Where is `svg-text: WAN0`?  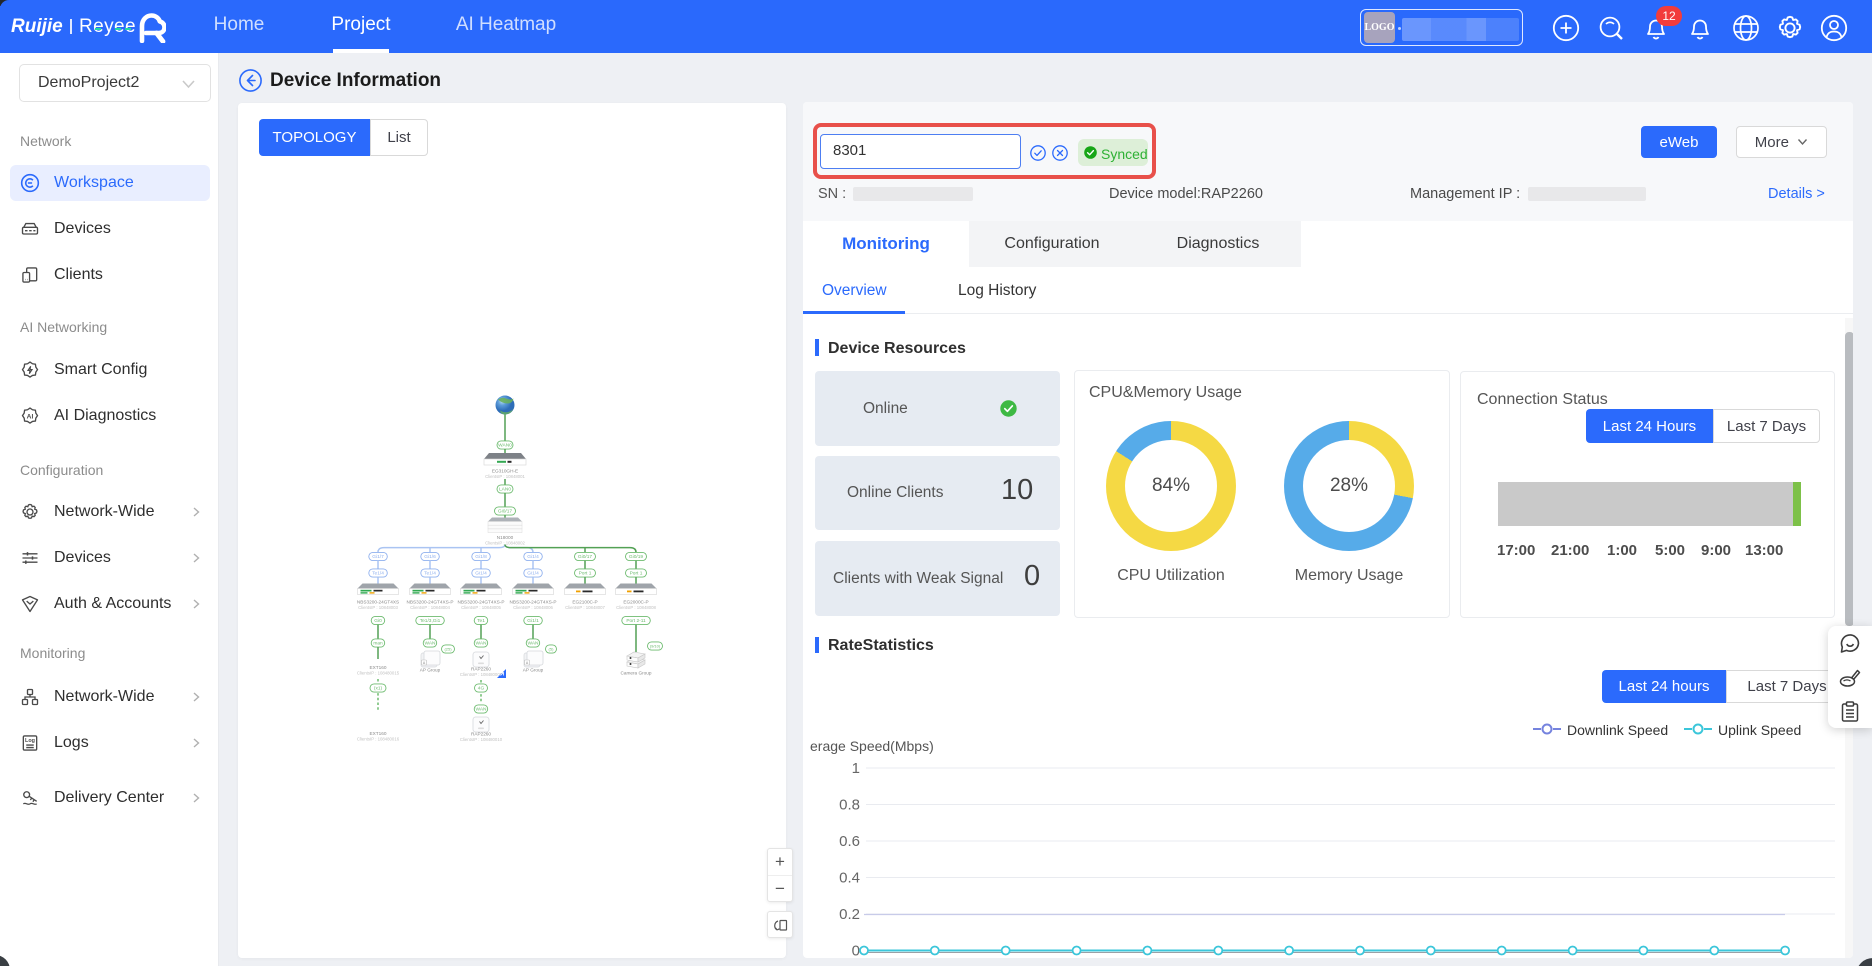
svg-text: WAN0 is located at coordinates (505, 446).